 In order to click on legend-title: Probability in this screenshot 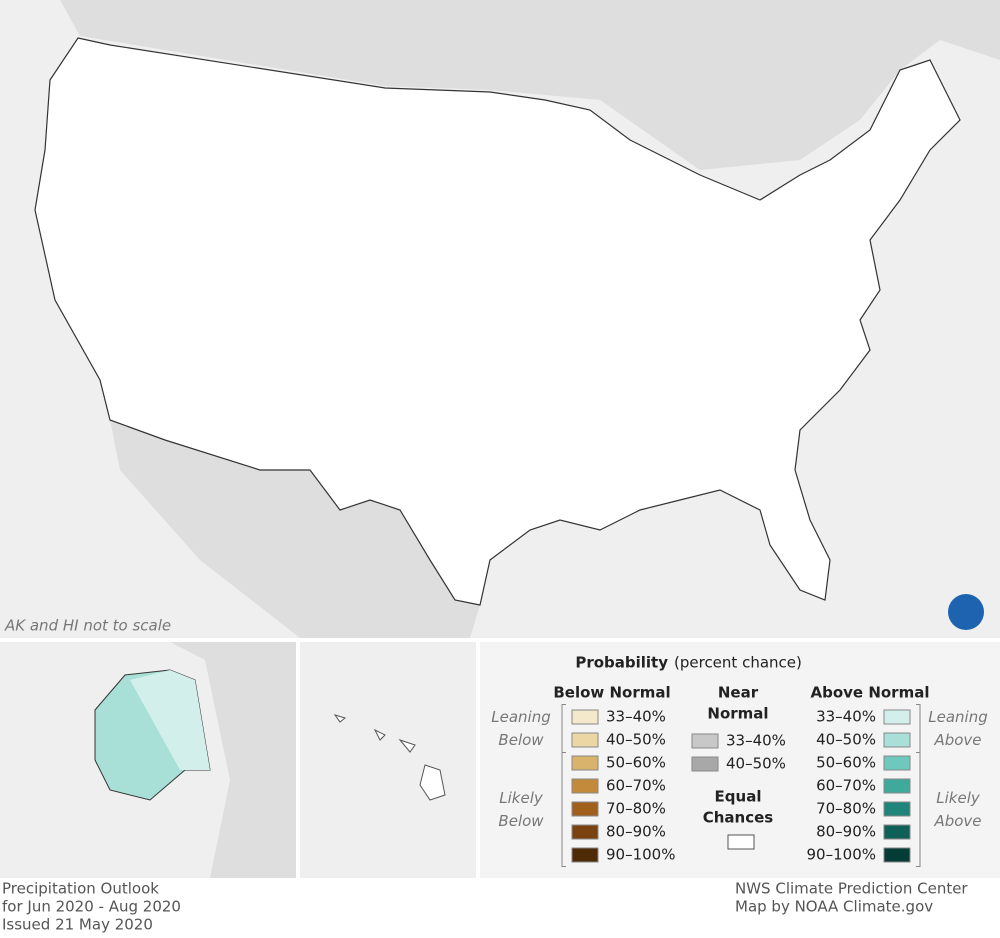, I will do `click(621, 663)`.